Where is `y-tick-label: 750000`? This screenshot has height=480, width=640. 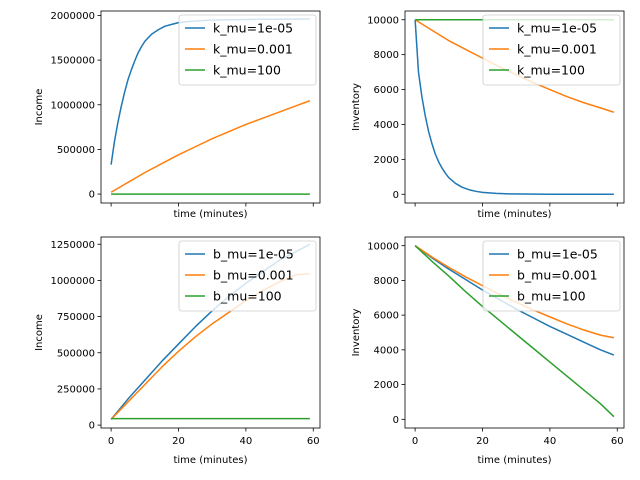
y-tick-label: 750000 is located at coordinates (76, 317).